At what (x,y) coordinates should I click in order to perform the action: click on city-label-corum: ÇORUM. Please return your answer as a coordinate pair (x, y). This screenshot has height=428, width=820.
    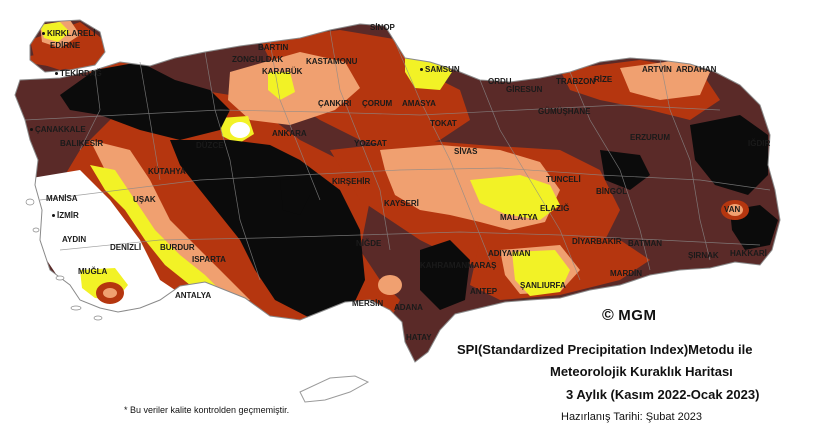
    Looking at the image, I should click on (377, 103).